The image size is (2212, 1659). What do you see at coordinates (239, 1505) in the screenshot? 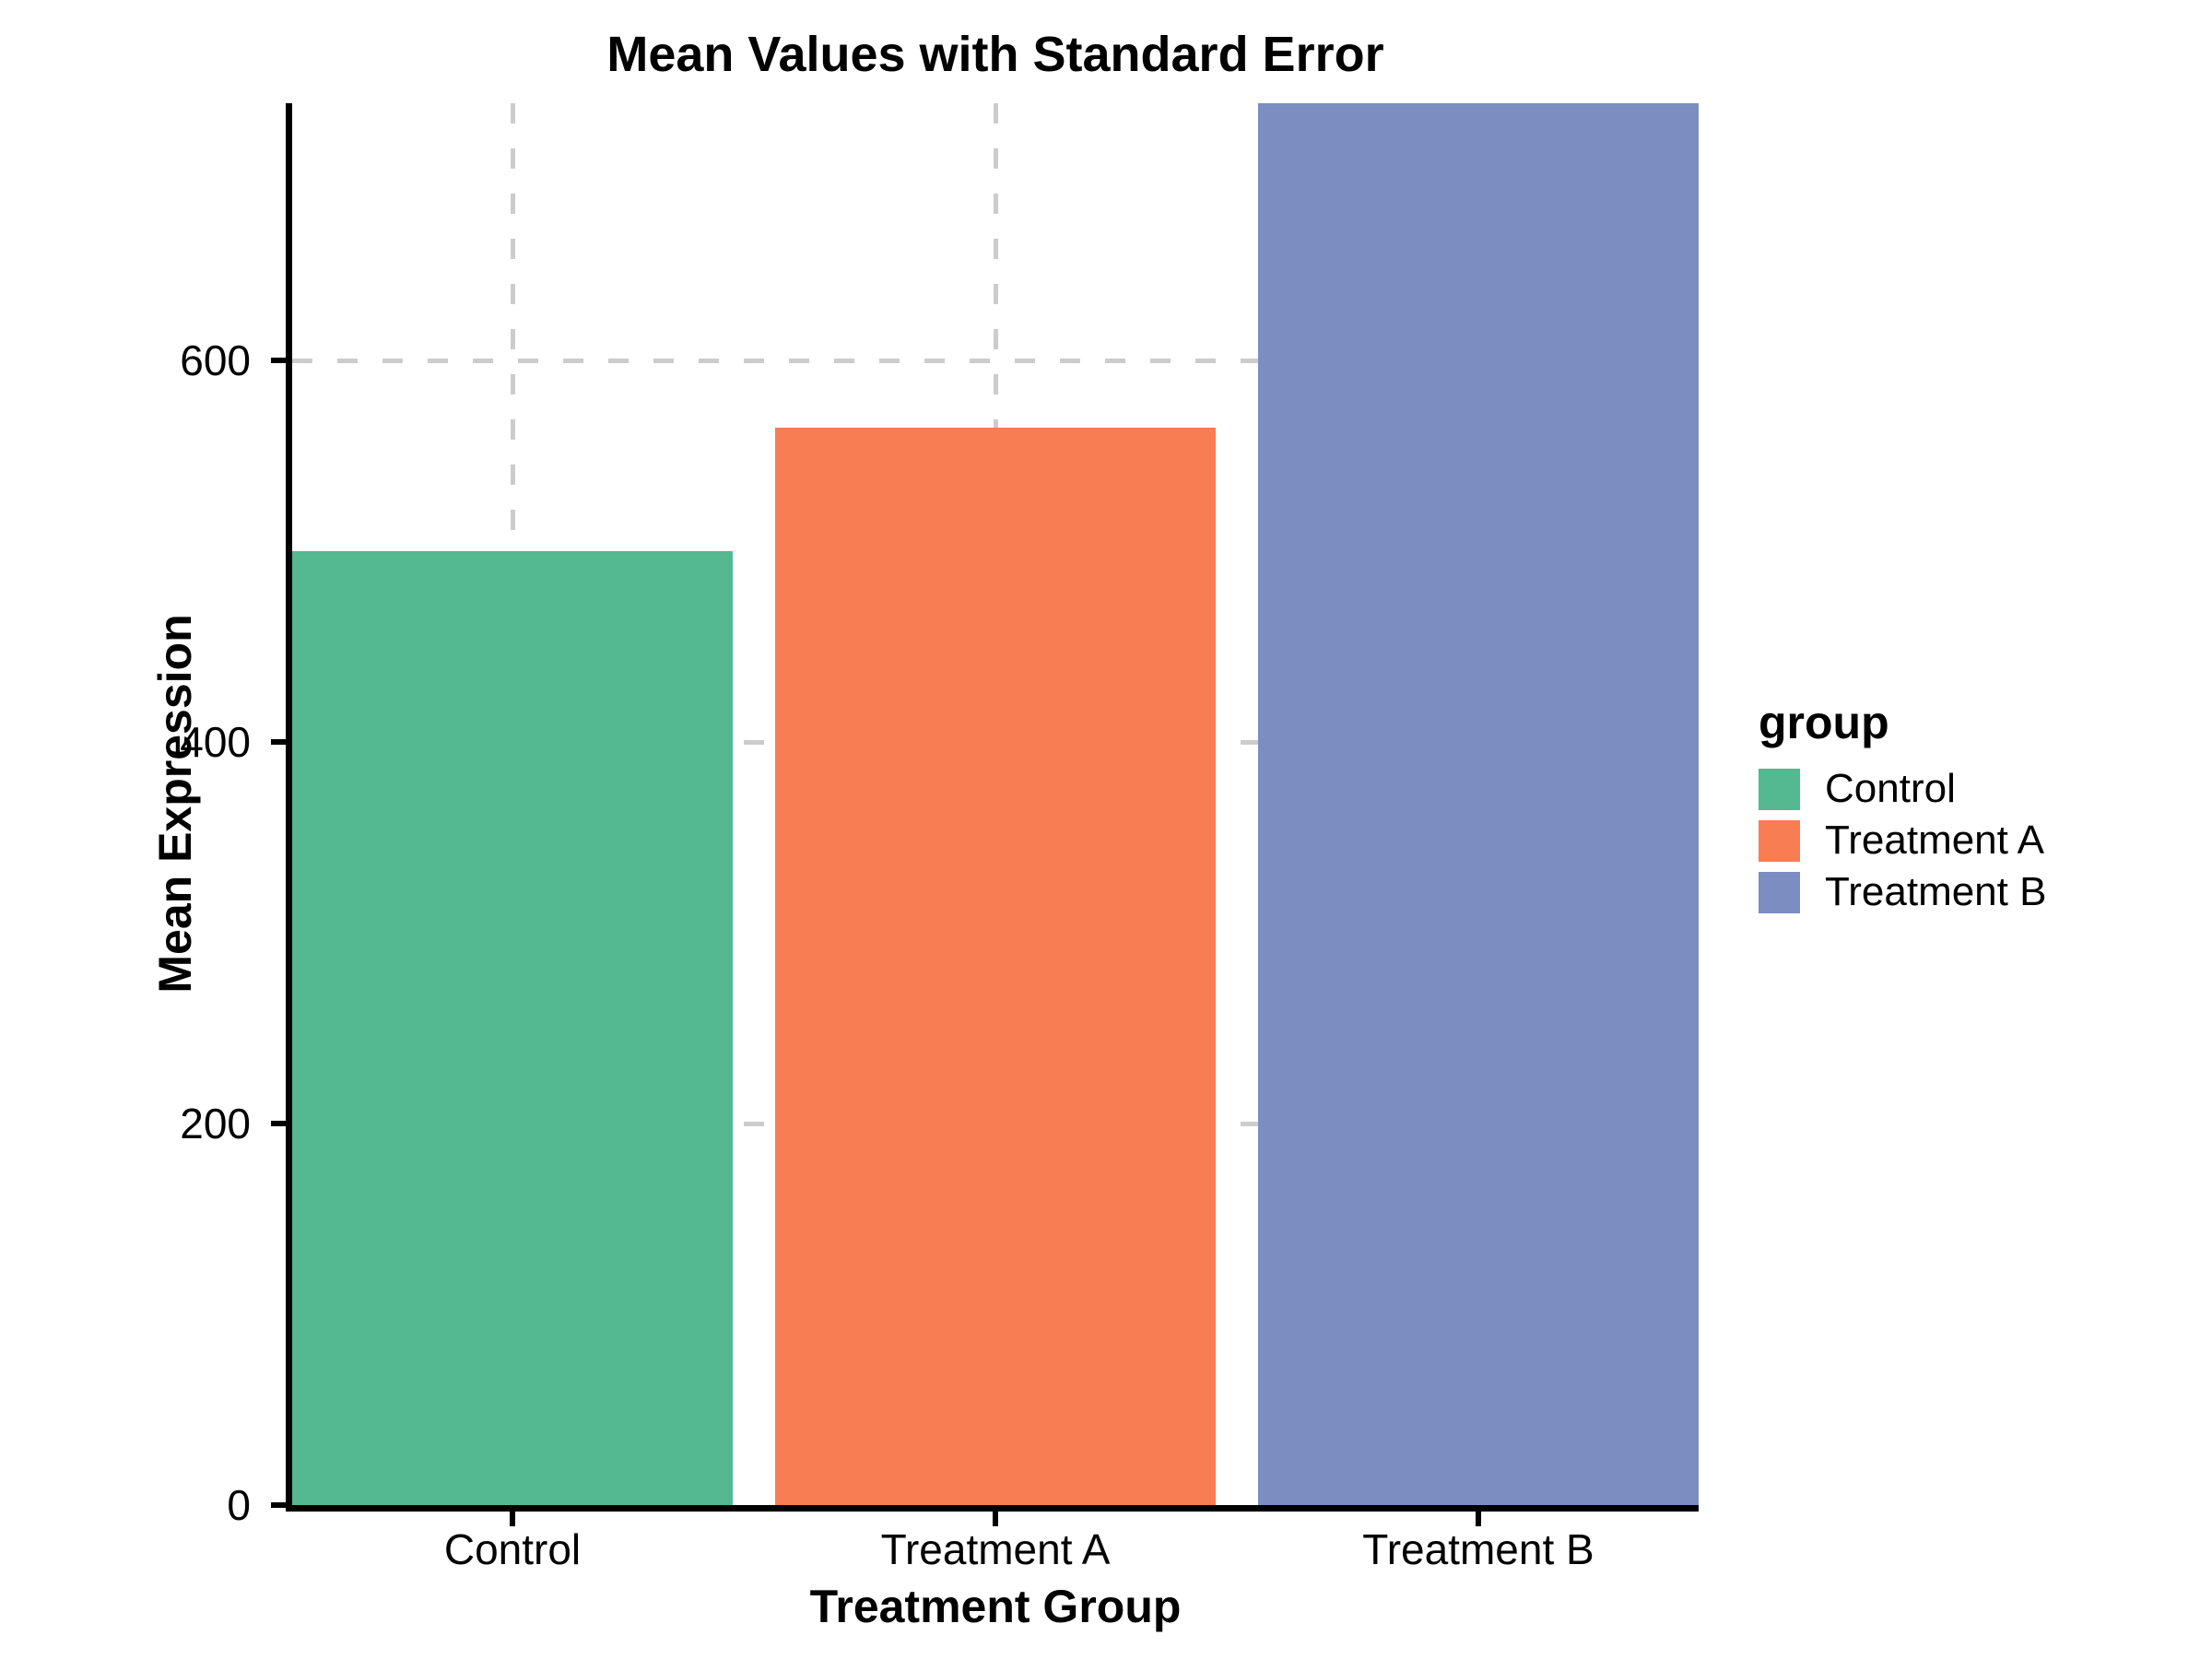
I see `y-tick-label-0: 0` at bounding box center [239, 1505].